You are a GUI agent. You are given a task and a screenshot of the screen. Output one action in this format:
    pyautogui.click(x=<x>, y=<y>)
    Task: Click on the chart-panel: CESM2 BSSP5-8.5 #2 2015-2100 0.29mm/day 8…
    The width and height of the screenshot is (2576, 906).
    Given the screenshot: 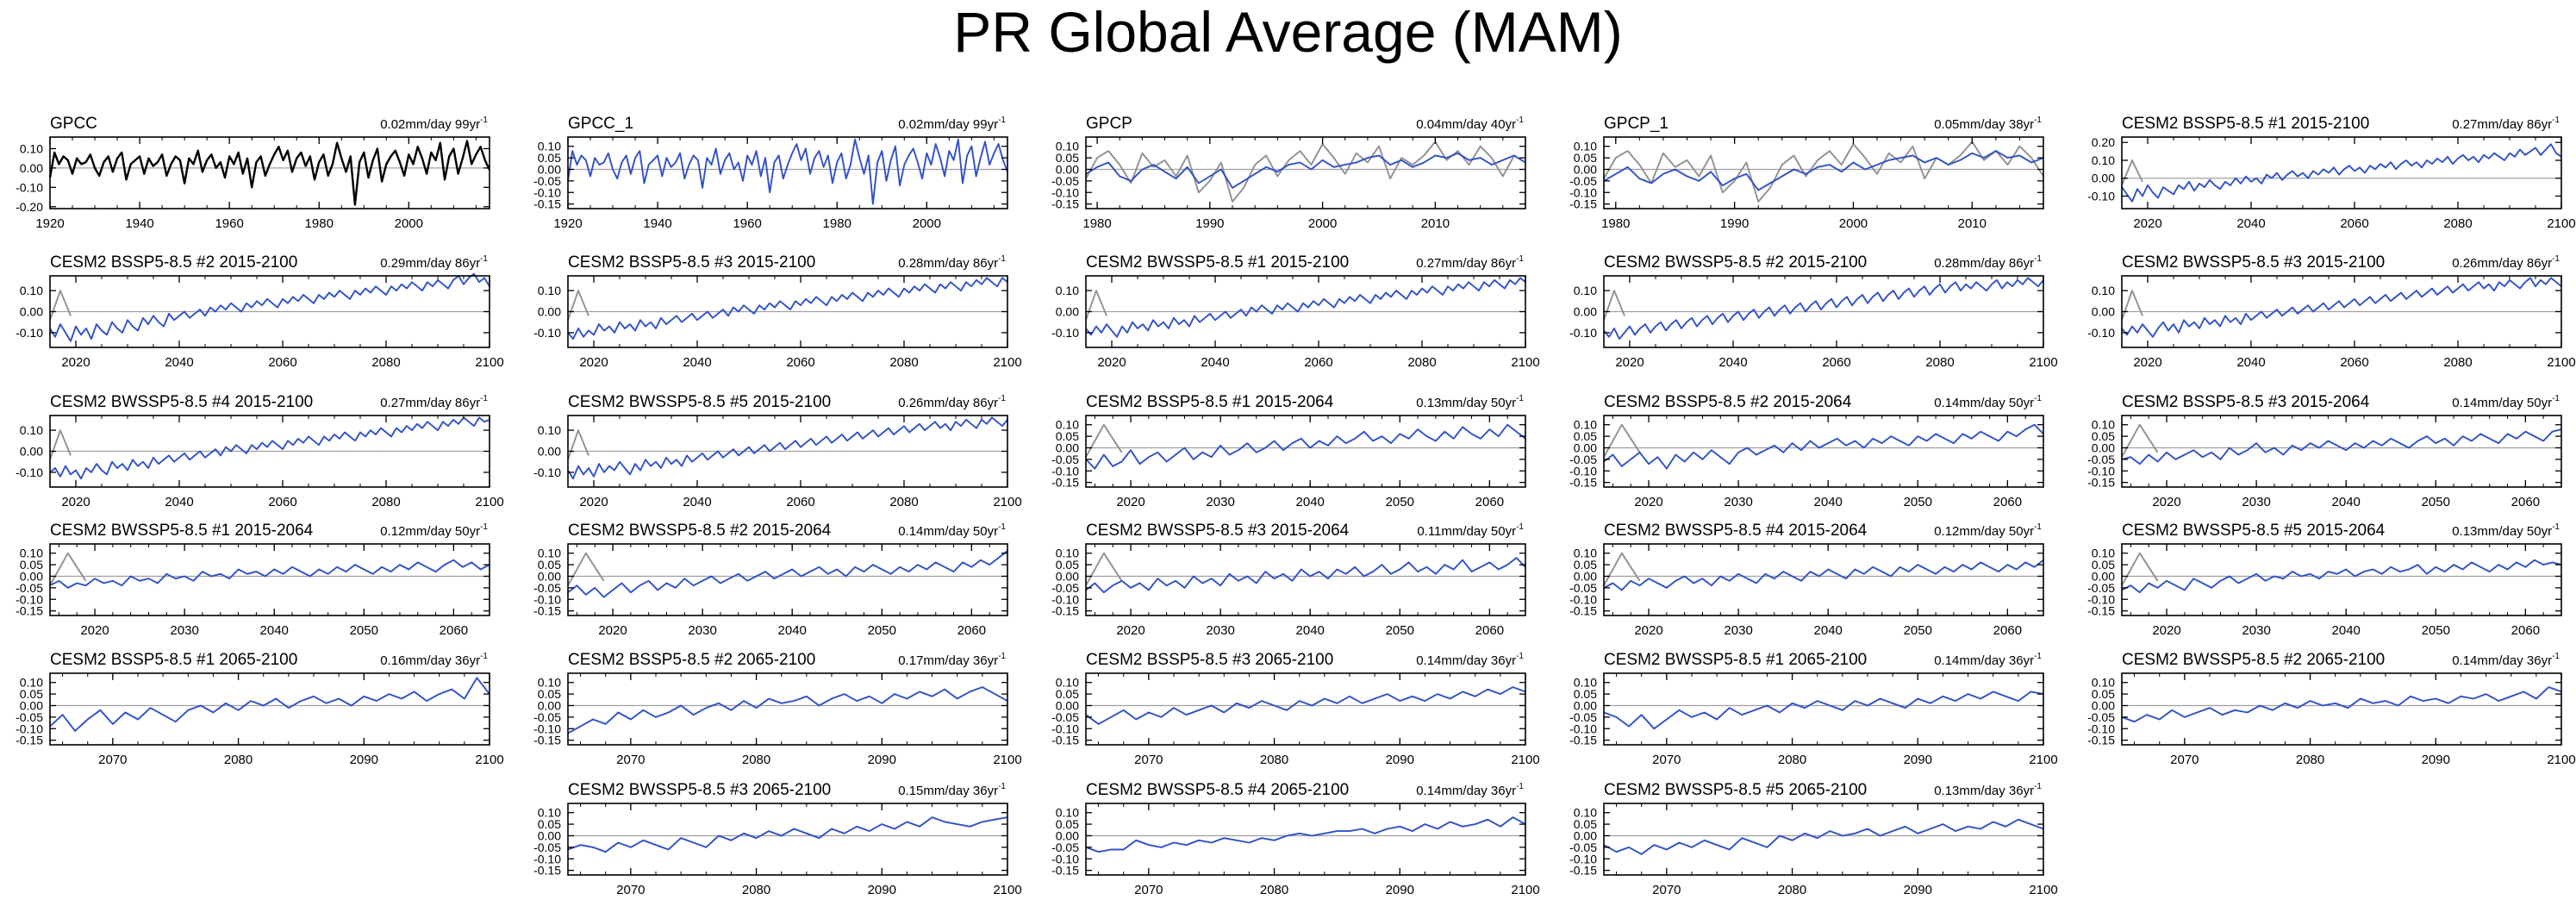 What is the action you would take?
    pyautogui.click(x=260, y=311)
    